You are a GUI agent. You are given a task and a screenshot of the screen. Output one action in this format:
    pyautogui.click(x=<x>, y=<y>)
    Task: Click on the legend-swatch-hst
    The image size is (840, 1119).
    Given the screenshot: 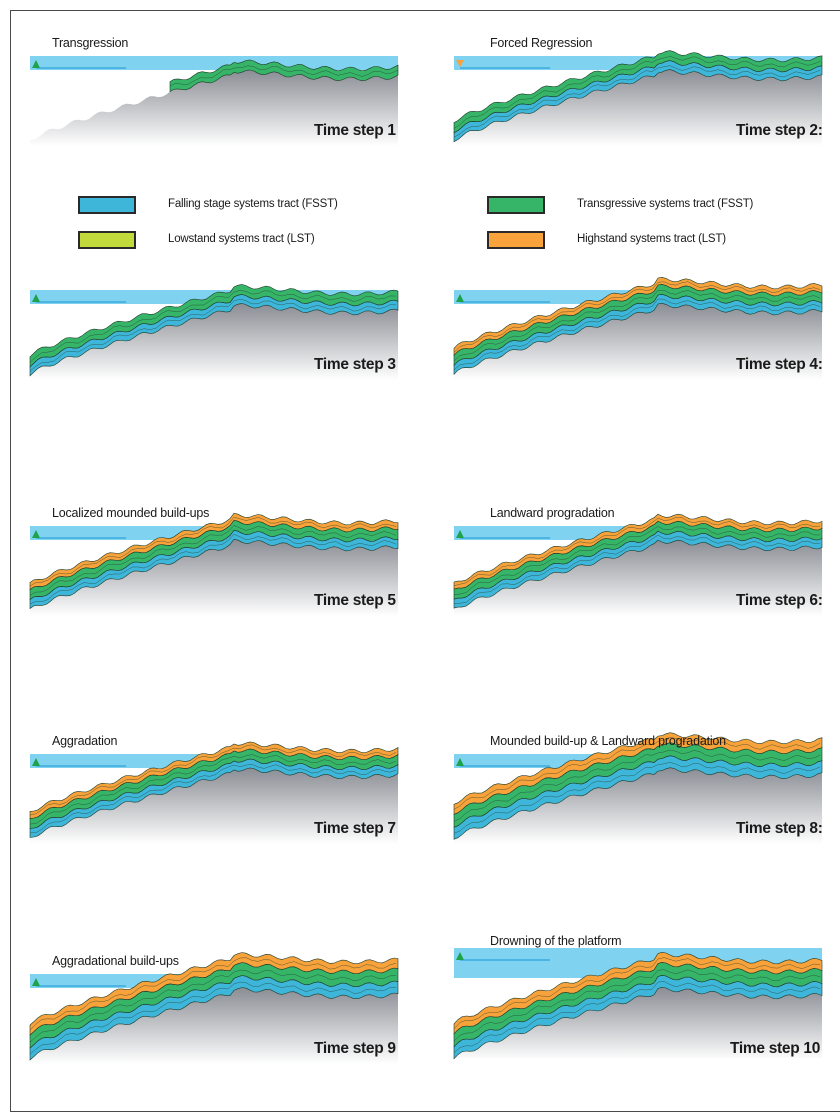 What is the action you would take?
    pyautogui.click(x=516, y=240)
    